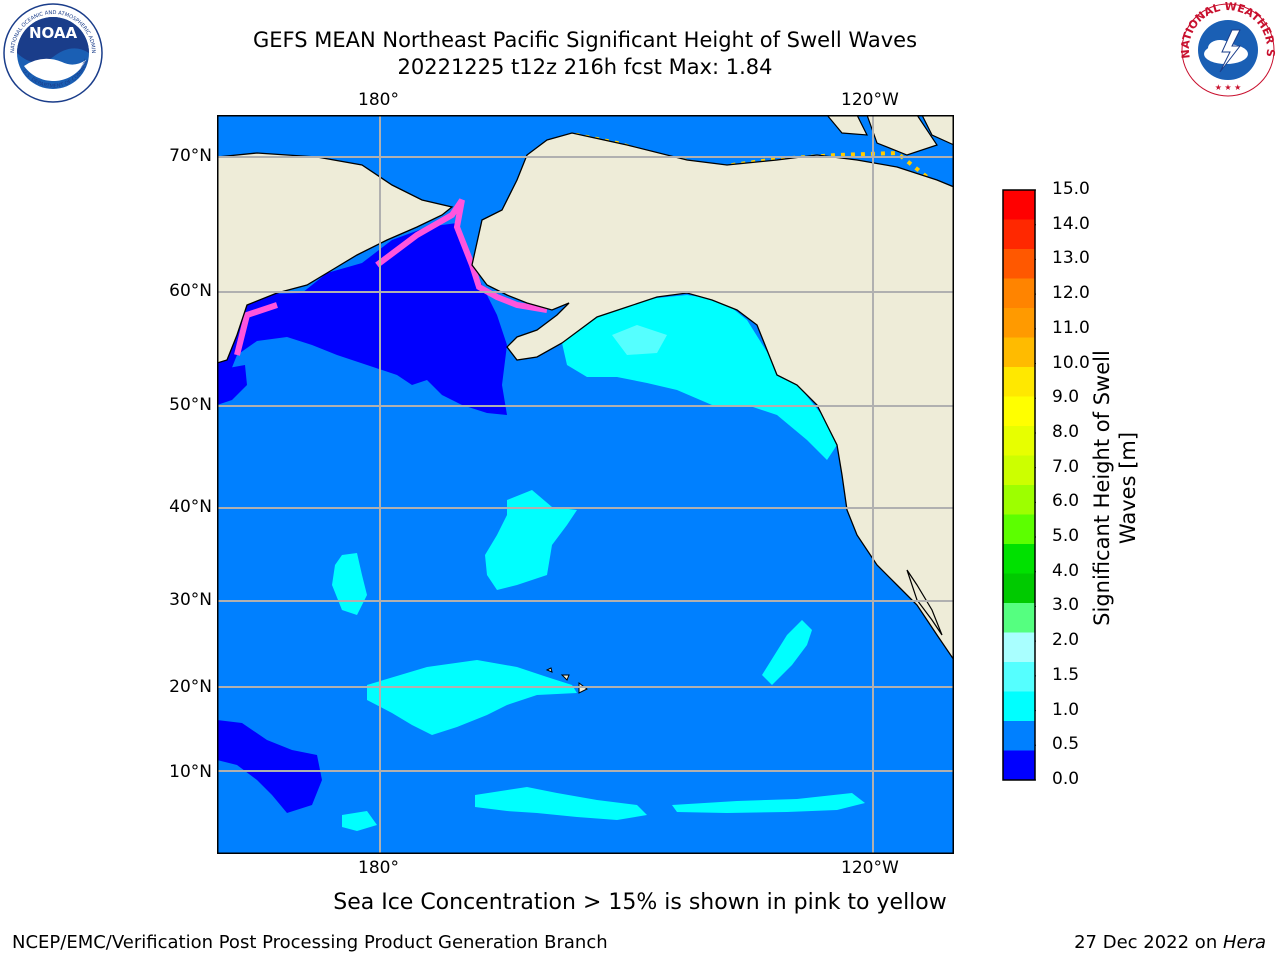  What do you see at coordinates (1066, 640) in the screenshot?
I see `colorbar-tick-label: 2.0` at bounding box center [1066, 640].